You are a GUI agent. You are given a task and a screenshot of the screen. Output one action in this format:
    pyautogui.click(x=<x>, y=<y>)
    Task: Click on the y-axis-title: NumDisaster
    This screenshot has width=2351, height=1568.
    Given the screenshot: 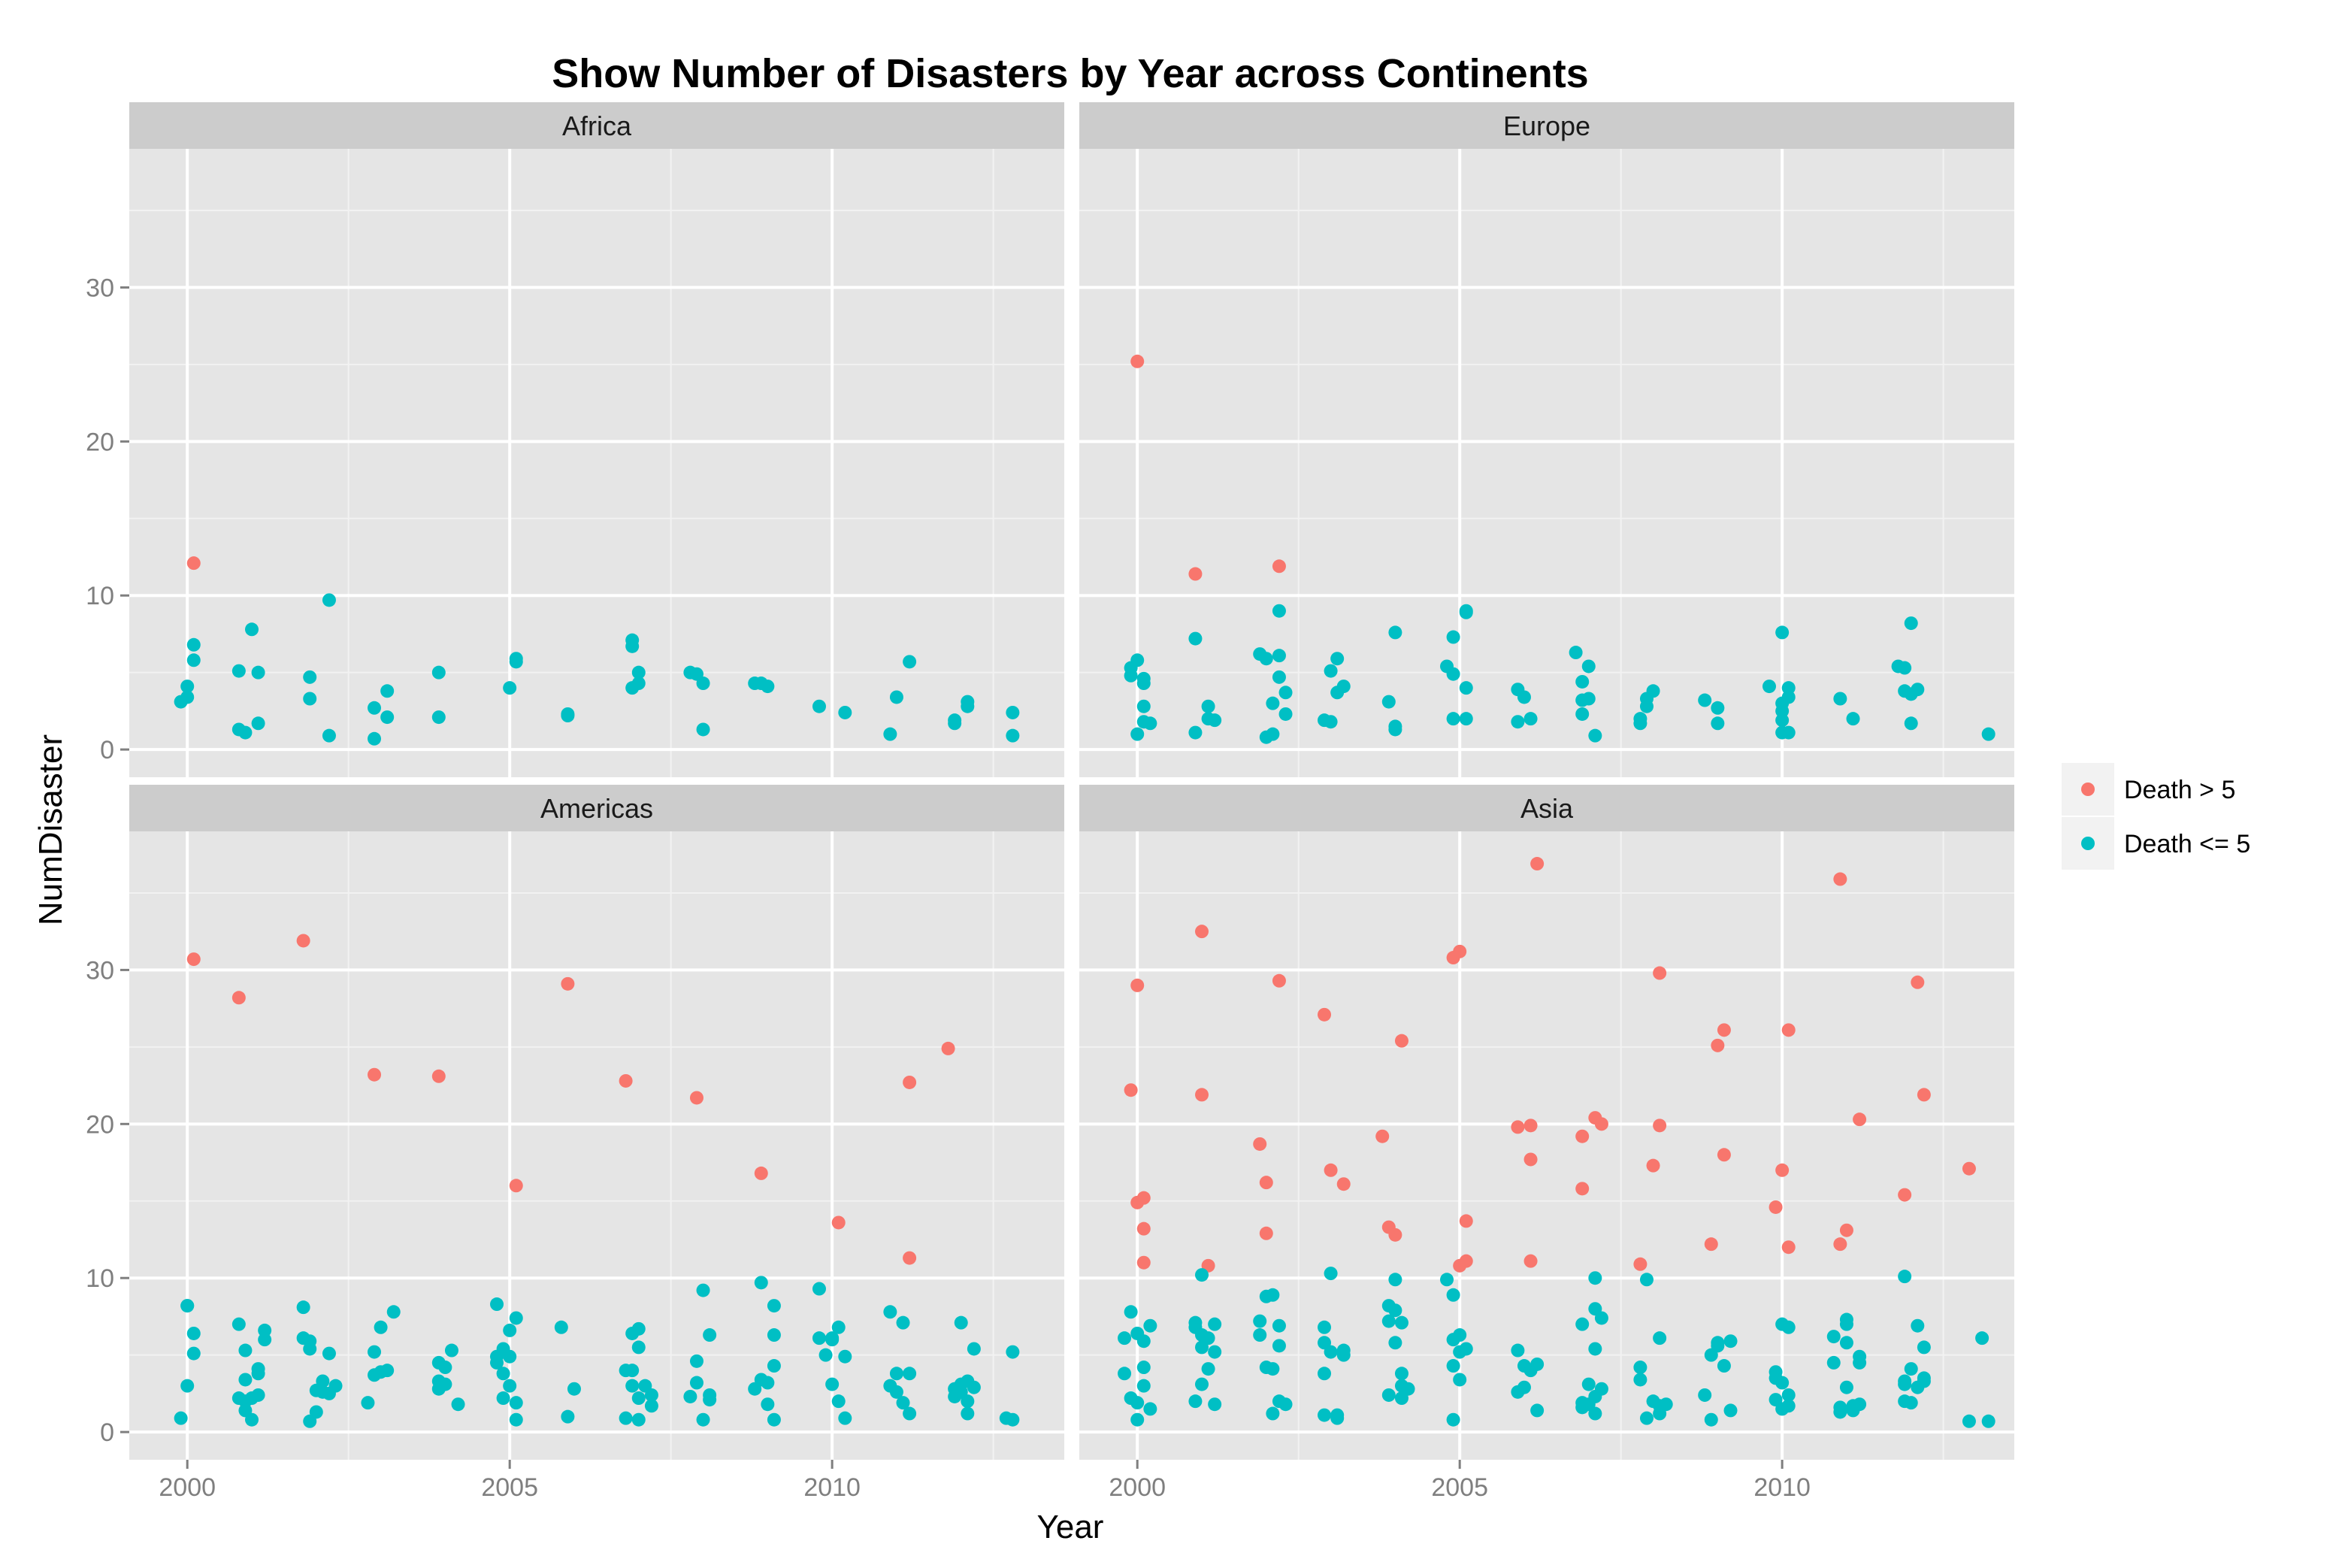 What is the action you would take?
    pyautogui.click(x=51, y=829)
    